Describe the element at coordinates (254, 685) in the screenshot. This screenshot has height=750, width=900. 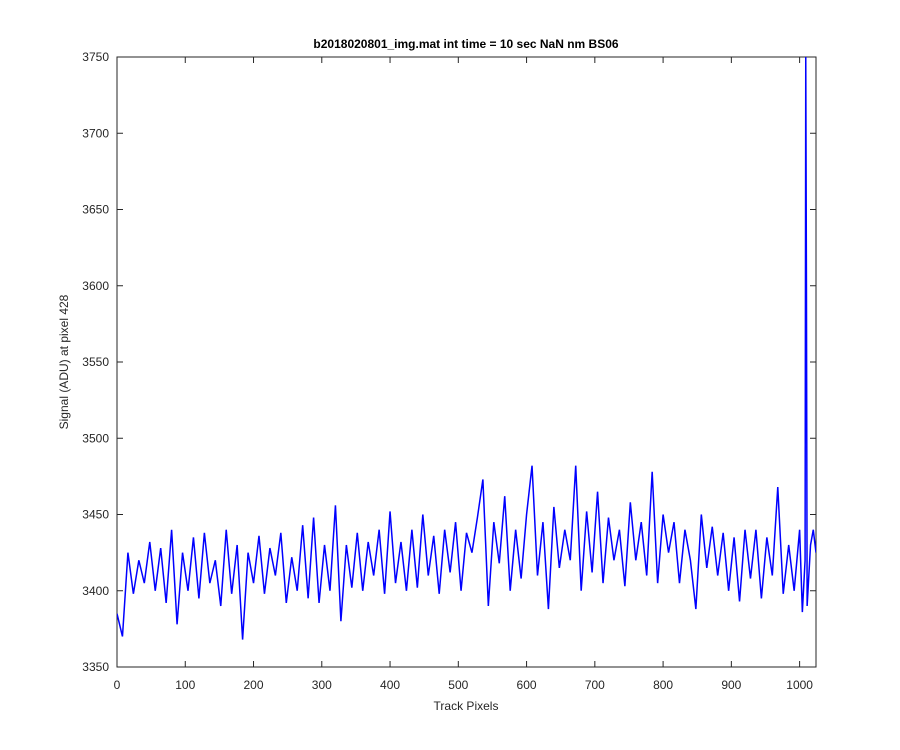
I see `x-tick-label: 200` at that location.